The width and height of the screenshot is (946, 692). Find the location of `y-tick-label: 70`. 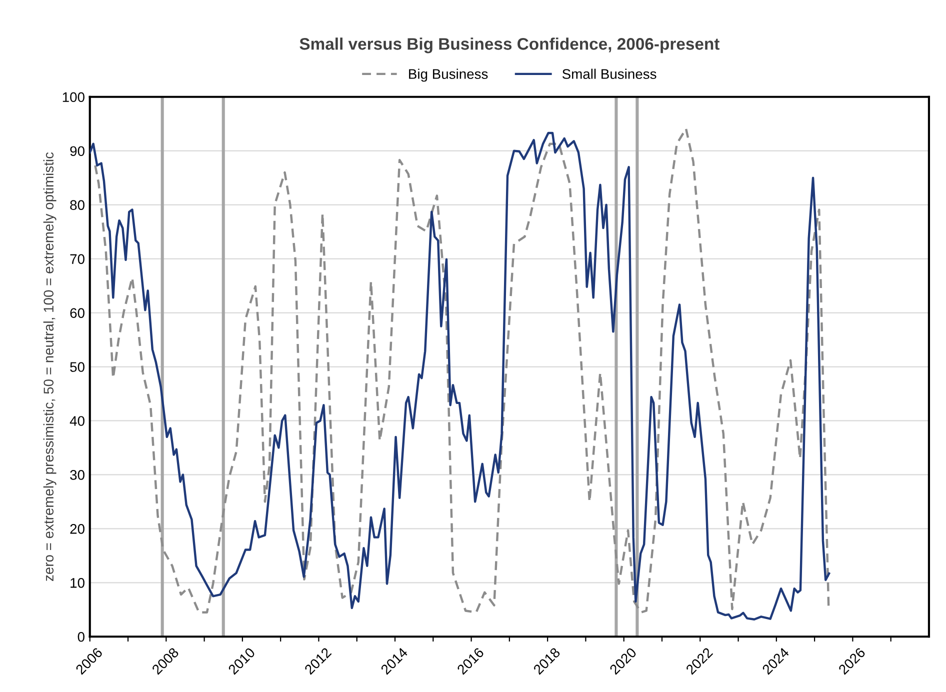

y-tick-label: 70 is located at coordinates (77, 259).